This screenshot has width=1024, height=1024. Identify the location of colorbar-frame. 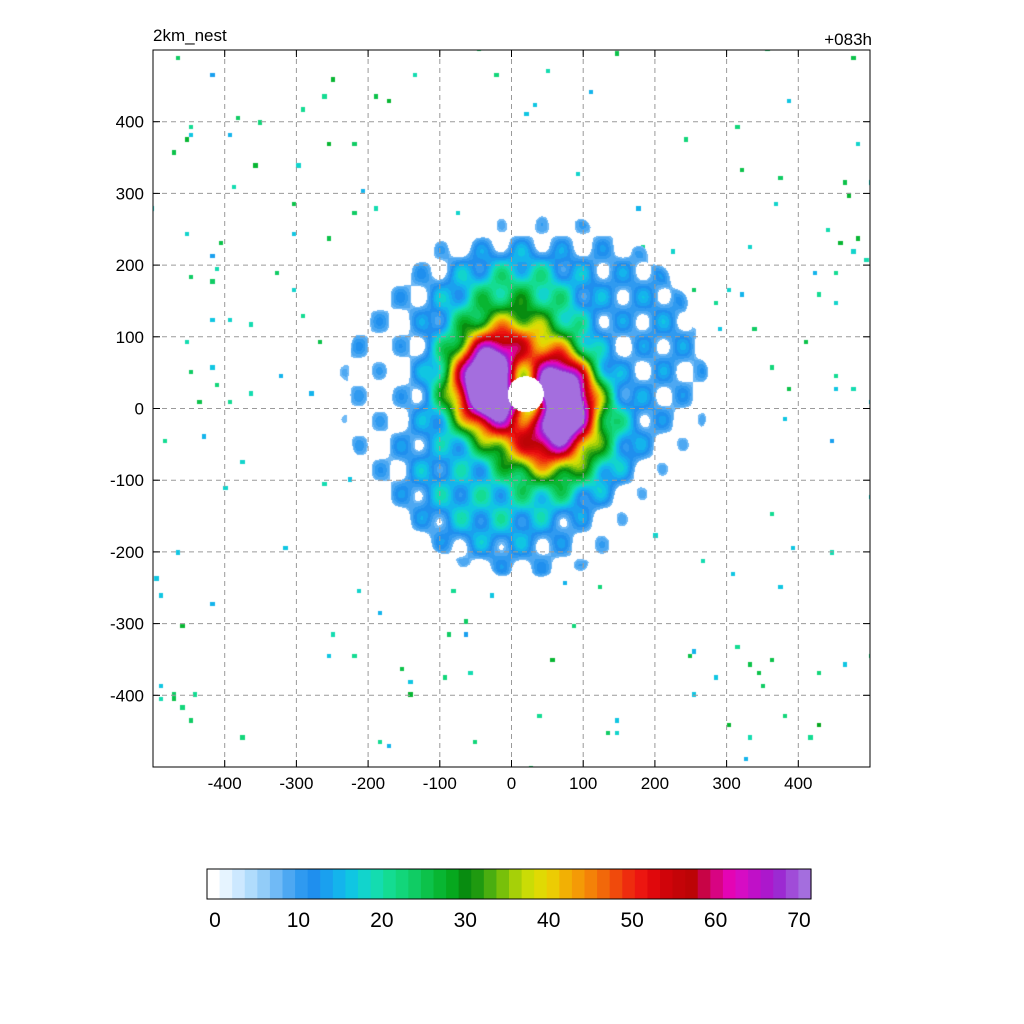
(509, 884).